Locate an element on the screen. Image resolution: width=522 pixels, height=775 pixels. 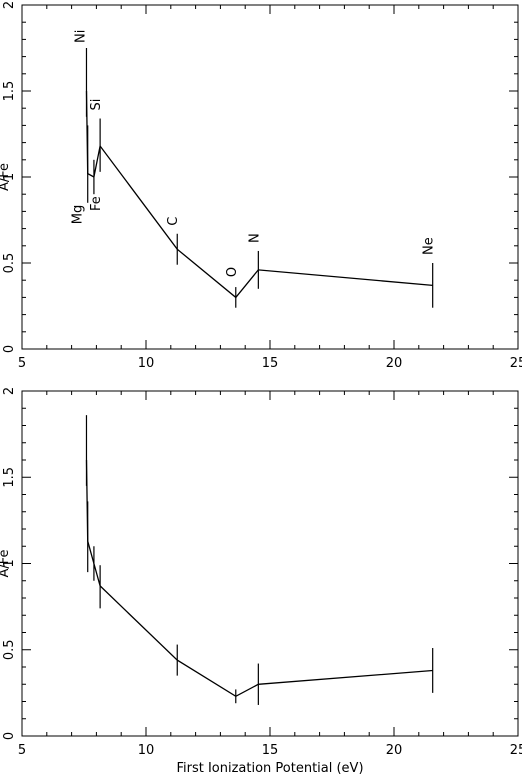
x-tick-label-1: 10 is located at coordinates (146, 363).